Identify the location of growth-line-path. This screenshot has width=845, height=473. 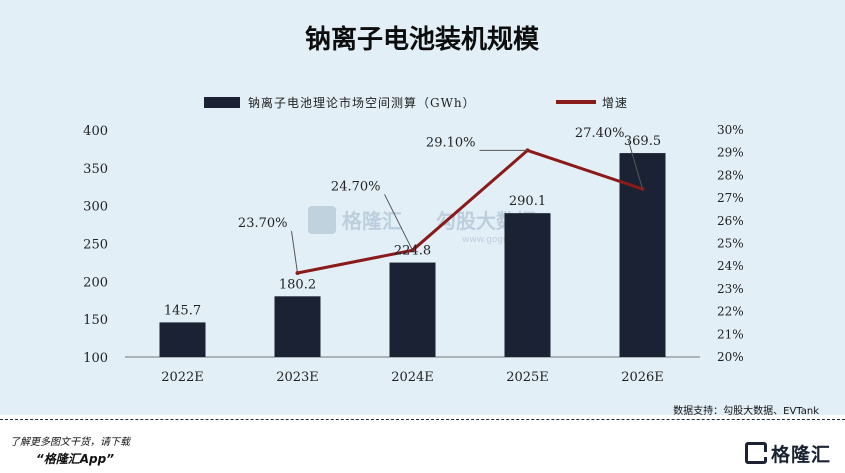
(470, 211).